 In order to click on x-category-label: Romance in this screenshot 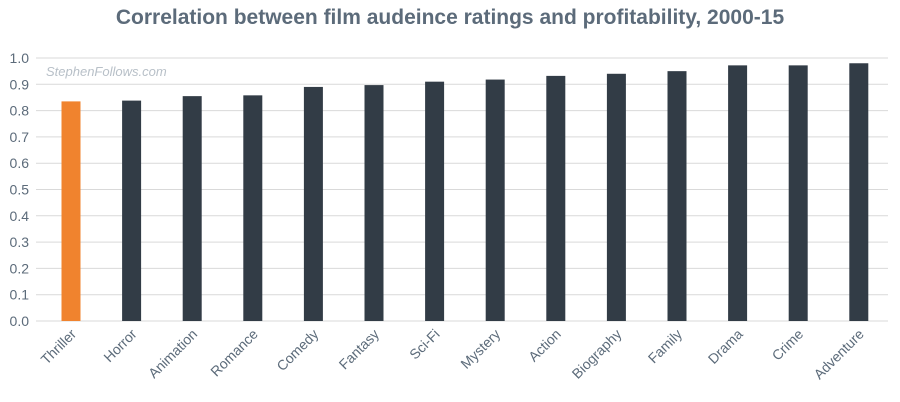, I will do `click(234, 353)`.